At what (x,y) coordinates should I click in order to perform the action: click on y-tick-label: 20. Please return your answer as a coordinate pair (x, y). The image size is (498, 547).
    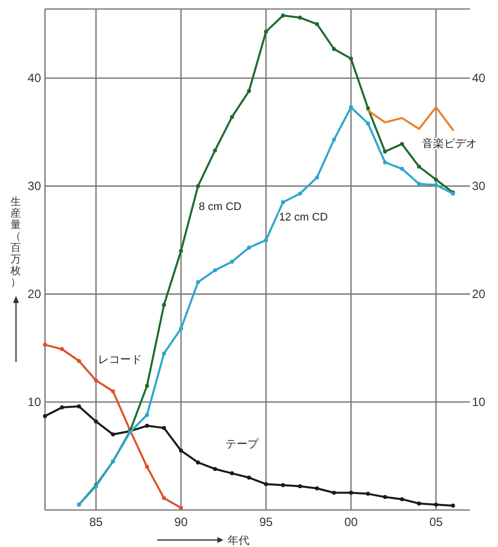
    Looking at the image, I should click on (35, 294).